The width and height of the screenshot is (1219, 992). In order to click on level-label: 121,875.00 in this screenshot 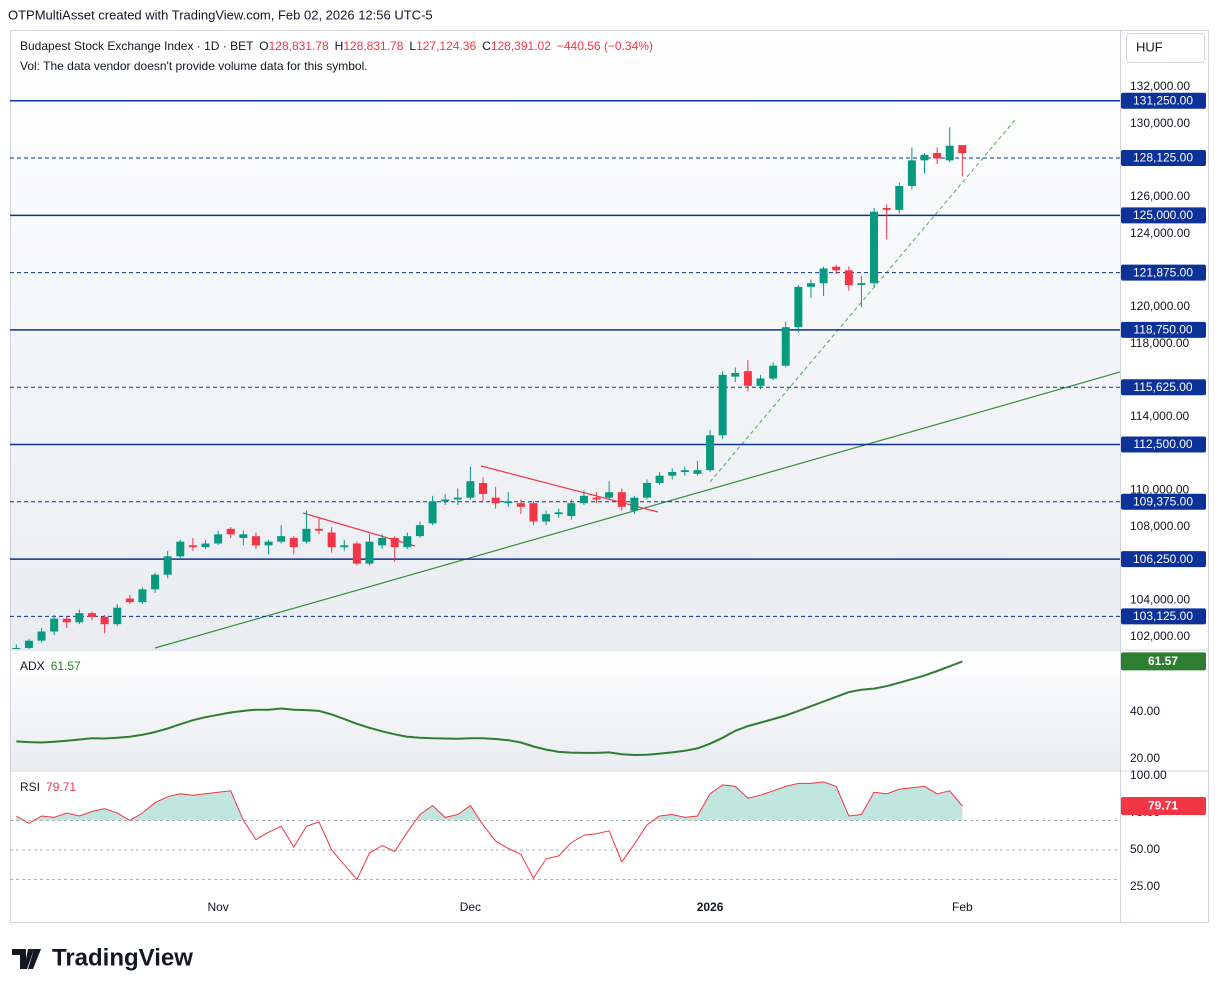, I will do `click(1163, 272)`.